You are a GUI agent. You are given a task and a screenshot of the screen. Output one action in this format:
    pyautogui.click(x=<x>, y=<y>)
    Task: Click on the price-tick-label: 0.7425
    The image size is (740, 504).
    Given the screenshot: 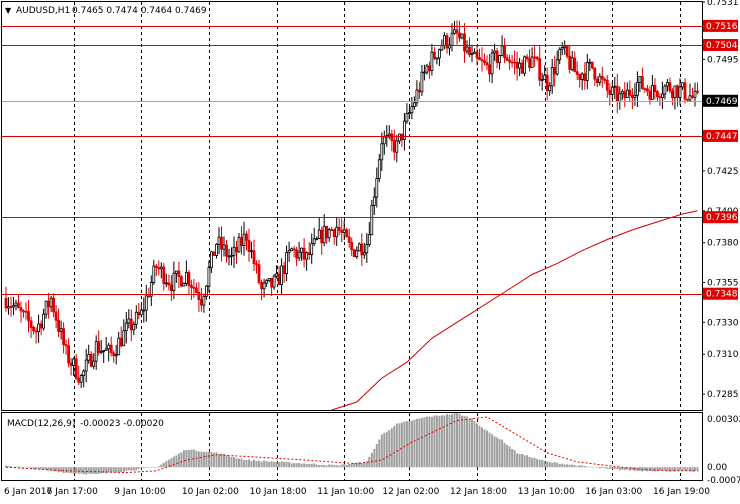 What is the action you would take?
    pyautogui.click(x=723, y=172)
    